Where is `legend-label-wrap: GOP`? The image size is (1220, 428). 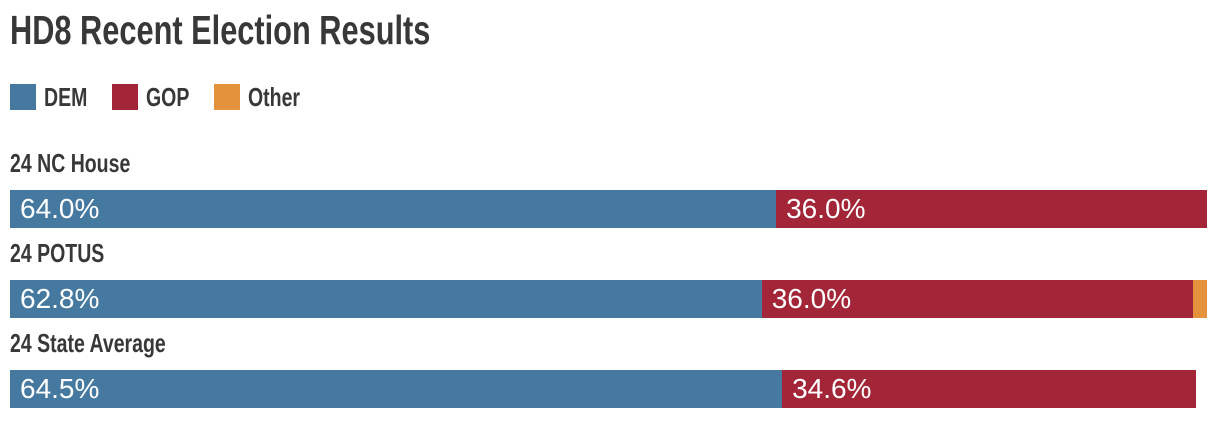
legend-label-wrap: GOP is located at coordinates (175, 97).